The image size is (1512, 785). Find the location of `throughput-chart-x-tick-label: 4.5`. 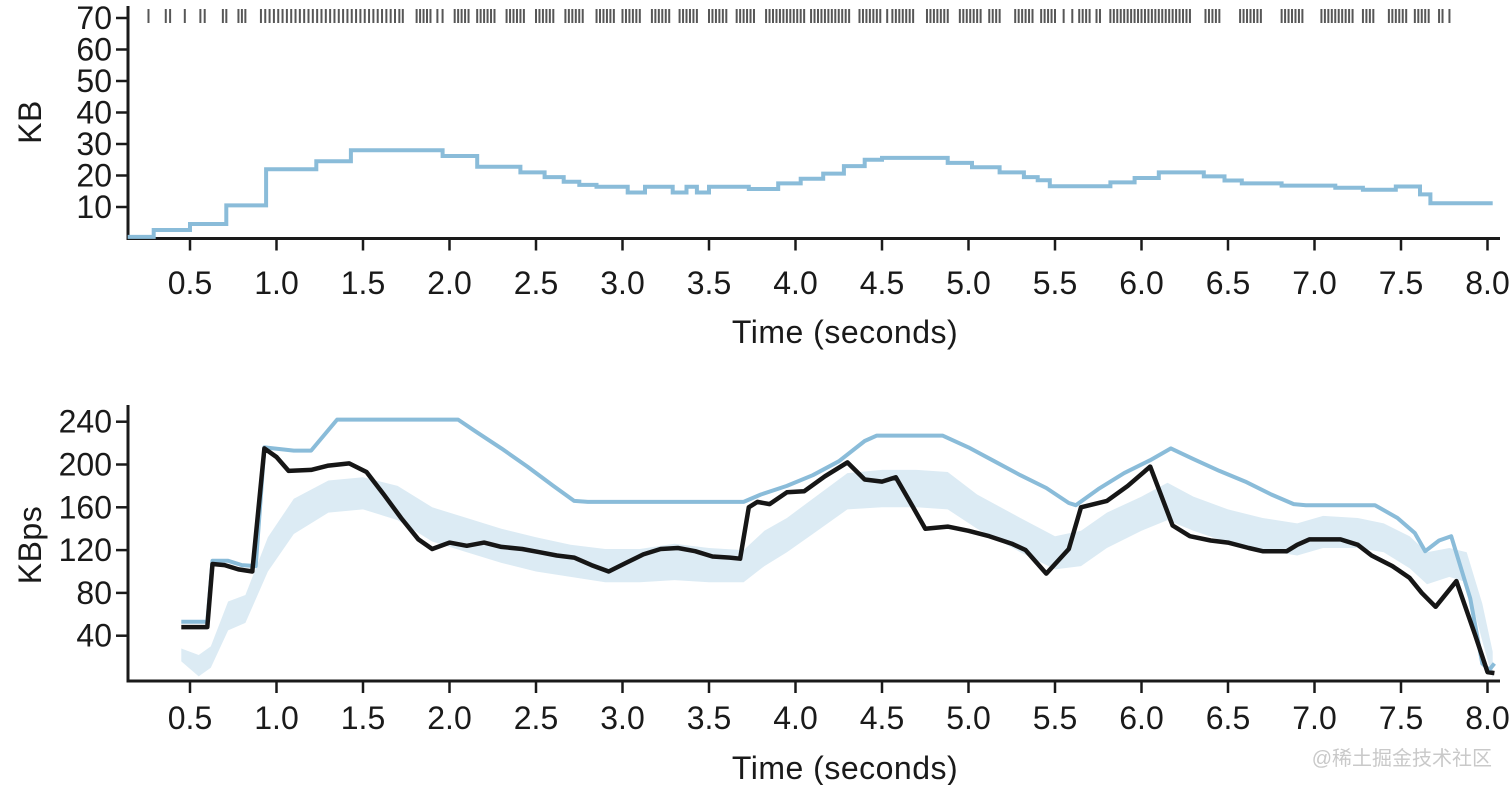

throughput-chart-x-tick-label: 4.5 is located at coordinates (882, 718).